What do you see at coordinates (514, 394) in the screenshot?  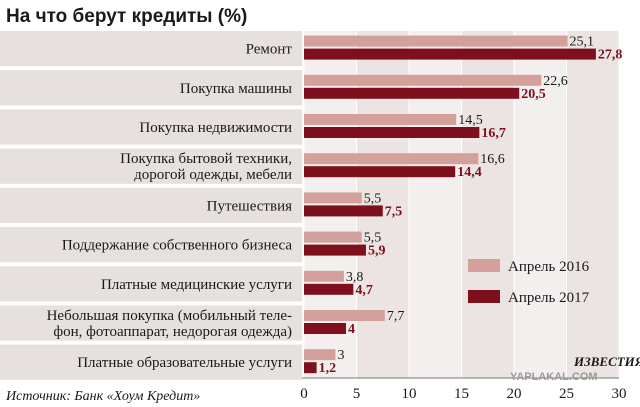 I see `x-tick-label: 20` at bounding box center [514, 394].